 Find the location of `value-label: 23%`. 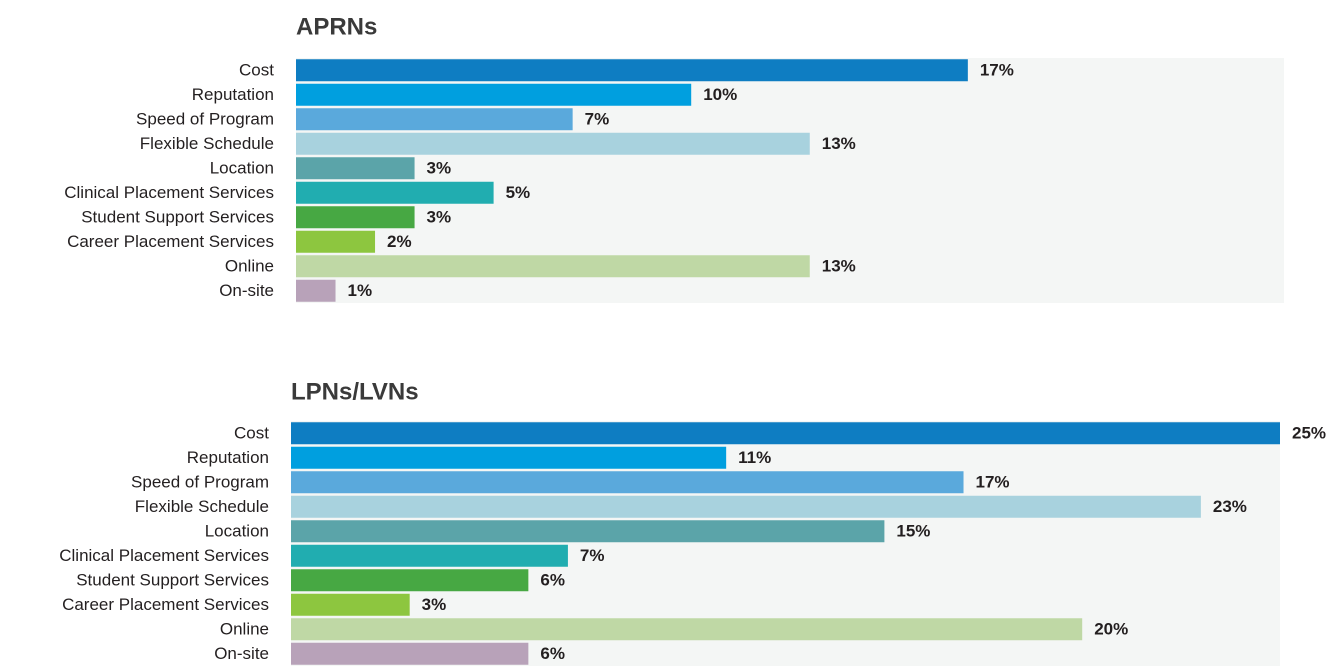

value-label: 23% is located at coordinates (1230, 506).